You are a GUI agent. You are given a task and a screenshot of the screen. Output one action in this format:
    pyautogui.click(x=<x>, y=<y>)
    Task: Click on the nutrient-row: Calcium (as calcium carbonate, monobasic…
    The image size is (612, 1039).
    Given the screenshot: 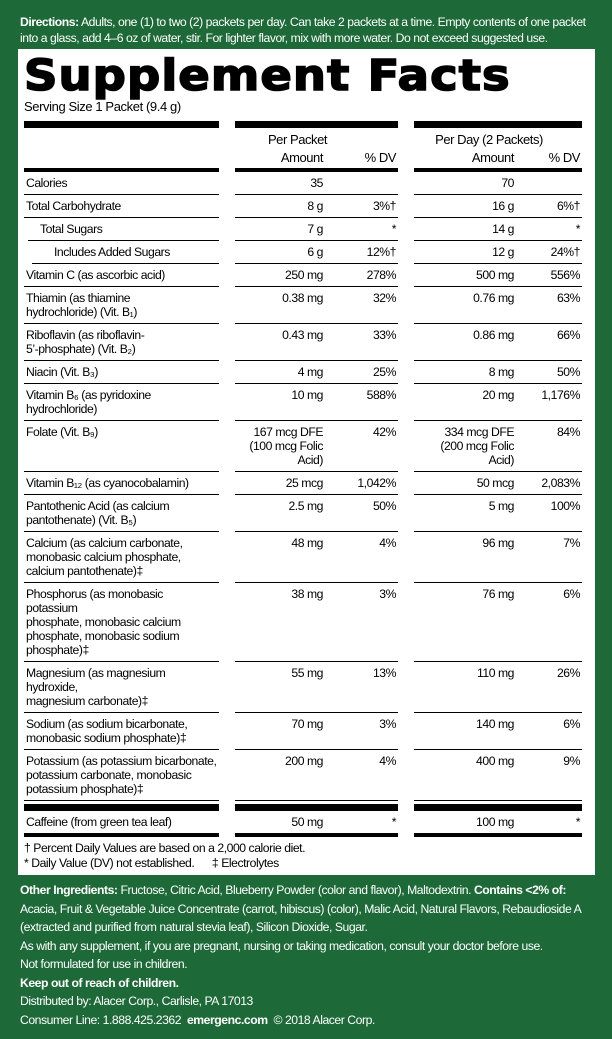 What is the action you would take?
    pyautogui.click(x=306, y=557)
    